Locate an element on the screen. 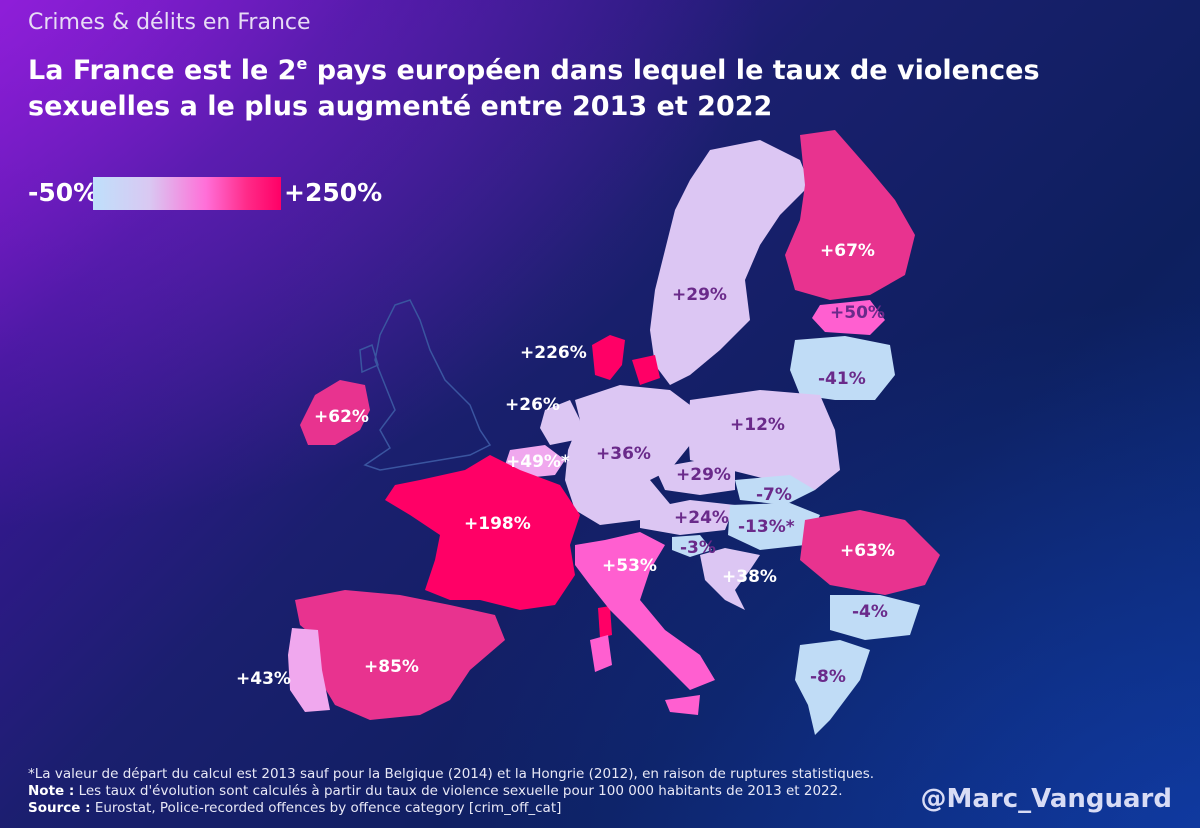  region-greece is located at coordinates (832, 687).